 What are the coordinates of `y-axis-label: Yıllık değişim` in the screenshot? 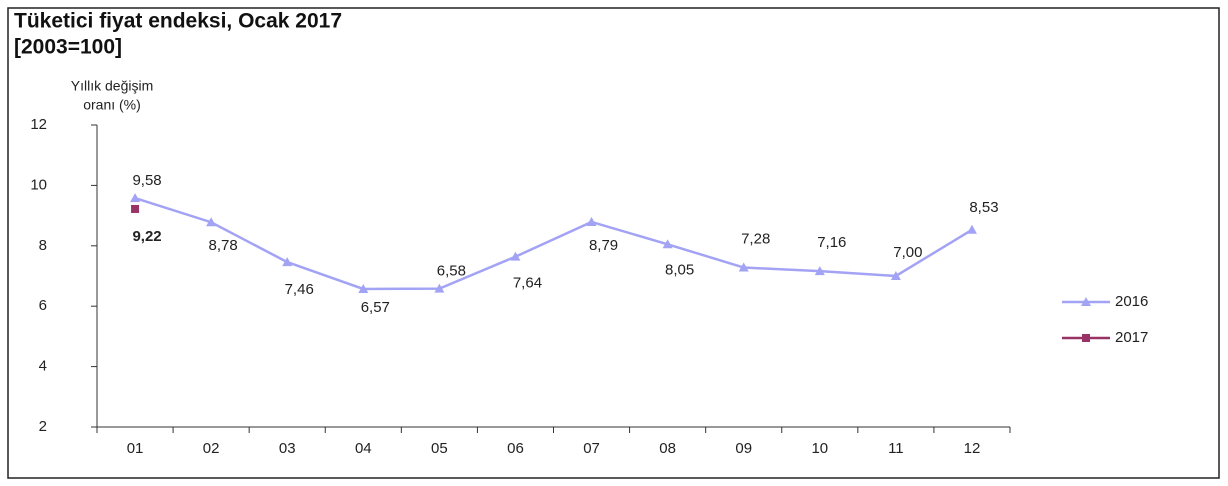 It's located at (112, 86).